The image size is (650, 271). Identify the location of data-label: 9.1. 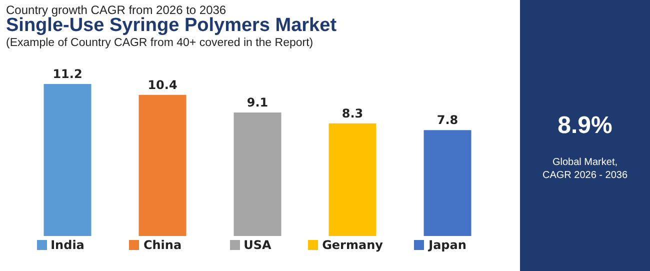
(257, 103).